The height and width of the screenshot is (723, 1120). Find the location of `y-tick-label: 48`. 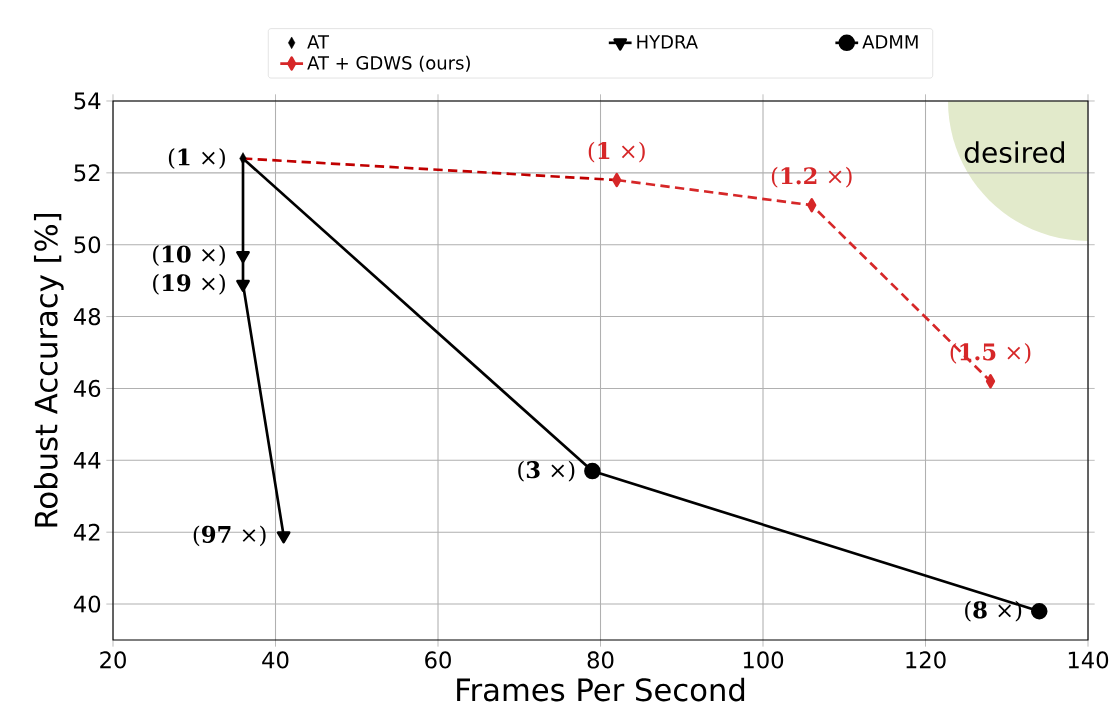

y-tick-label: 48 is located at coordinates (87, 317).